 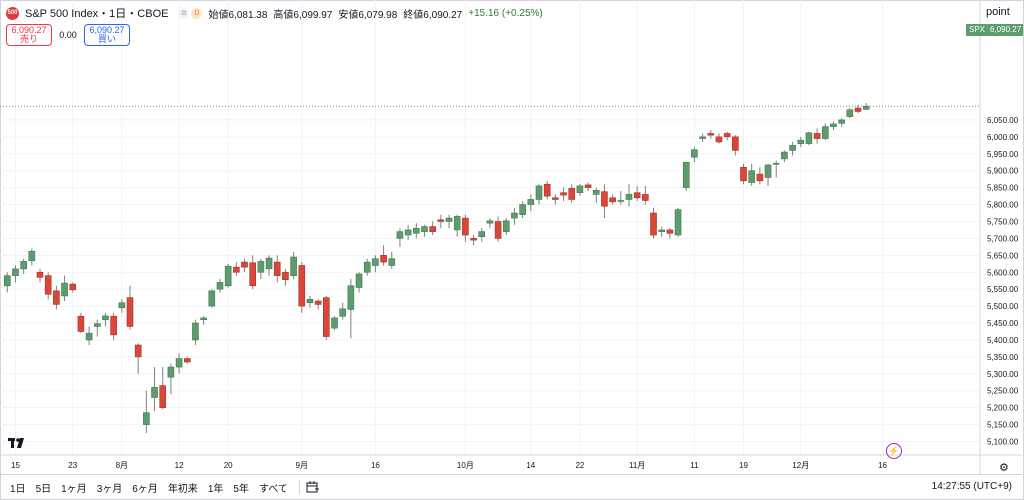 I want to click on last-price-tag: 6,090.27, so click(x=1006, y=30).